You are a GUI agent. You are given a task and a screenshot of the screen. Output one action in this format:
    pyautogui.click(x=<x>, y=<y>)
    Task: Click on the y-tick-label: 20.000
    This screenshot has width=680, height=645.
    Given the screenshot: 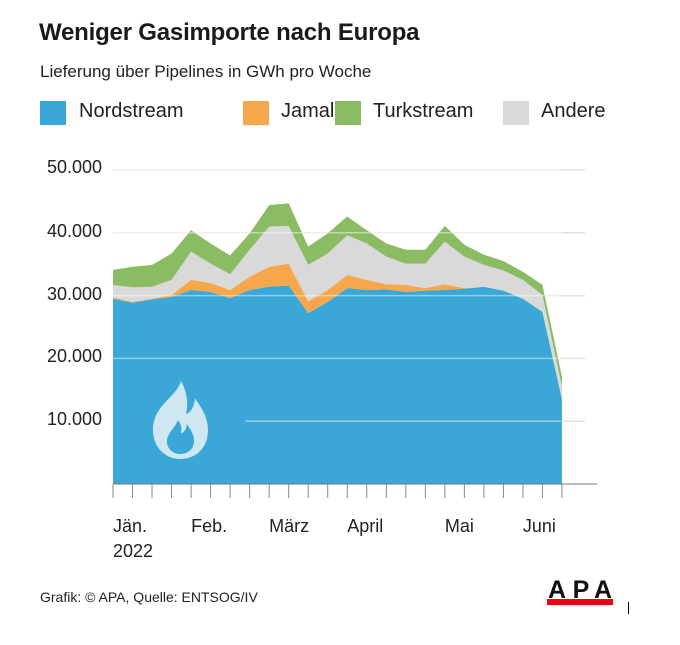 What is the action you would take?
    pyautogui.click(x=74, y=356)
    